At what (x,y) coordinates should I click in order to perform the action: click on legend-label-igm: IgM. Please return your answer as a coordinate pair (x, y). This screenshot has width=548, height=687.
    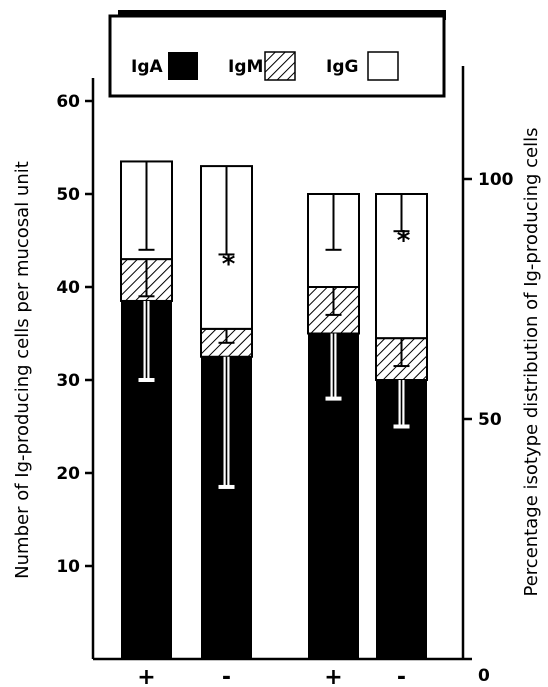
    Looking at the image, I should click on (245, 67).